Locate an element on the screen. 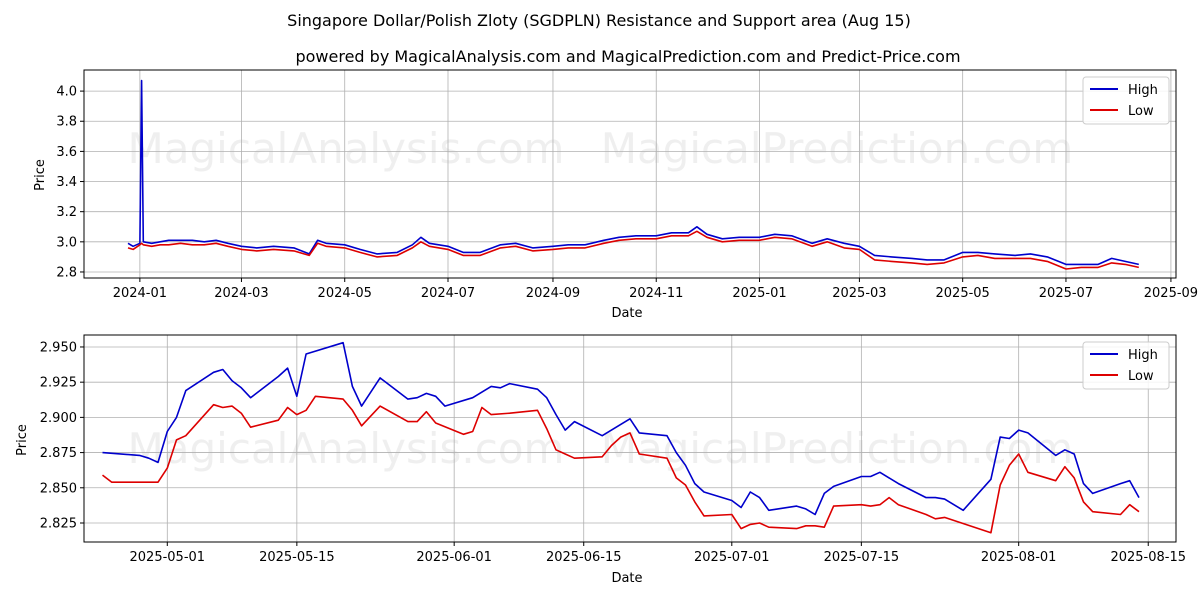 The height and width of the screenshot is (600, 1200). bottom-y-tick-label: 2.875 is located at coordinates (58, 453).